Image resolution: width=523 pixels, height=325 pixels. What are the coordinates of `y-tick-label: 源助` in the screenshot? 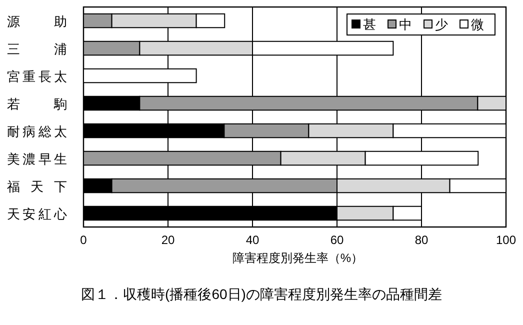 It's located at (37, 21).